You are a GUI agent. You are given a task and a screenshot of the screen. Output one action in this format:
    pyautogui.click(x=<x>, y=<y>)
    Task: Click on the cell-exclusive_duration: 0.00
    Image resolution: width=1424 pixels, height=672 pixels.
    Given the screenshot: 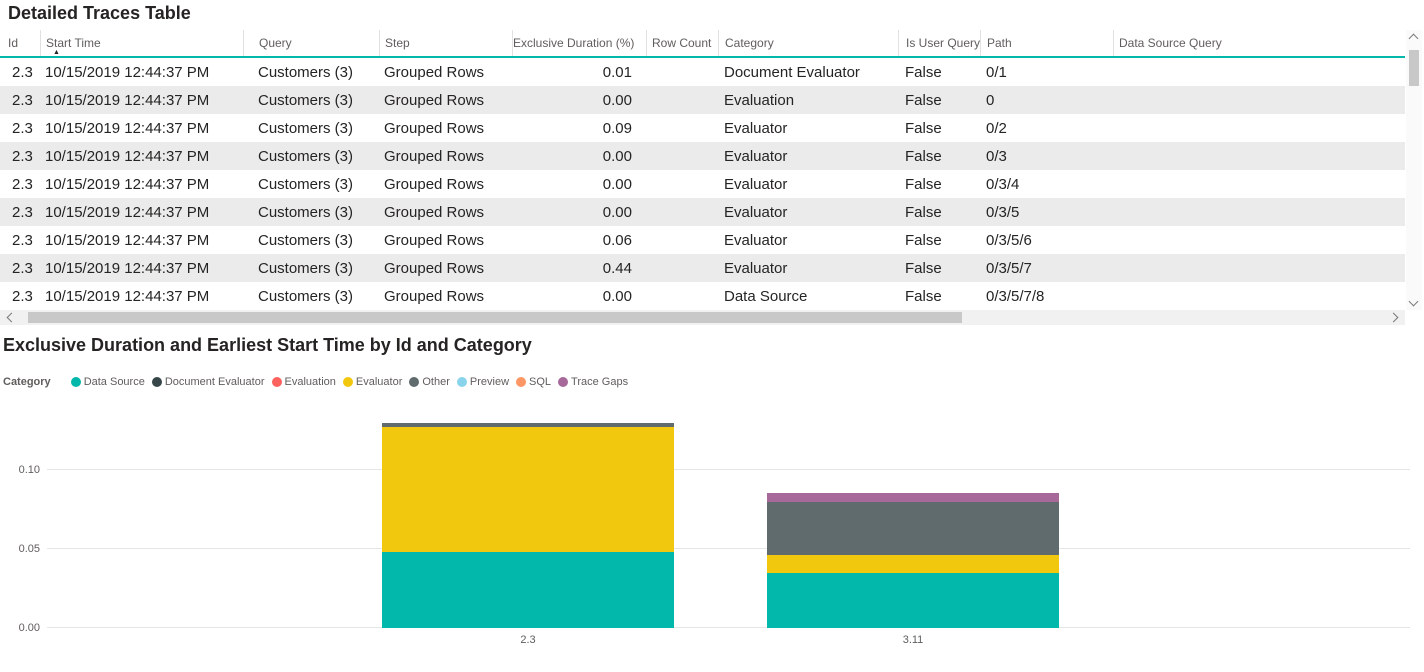 What is the action you would take?
    pyautogui.click(x=617, y=156)
    